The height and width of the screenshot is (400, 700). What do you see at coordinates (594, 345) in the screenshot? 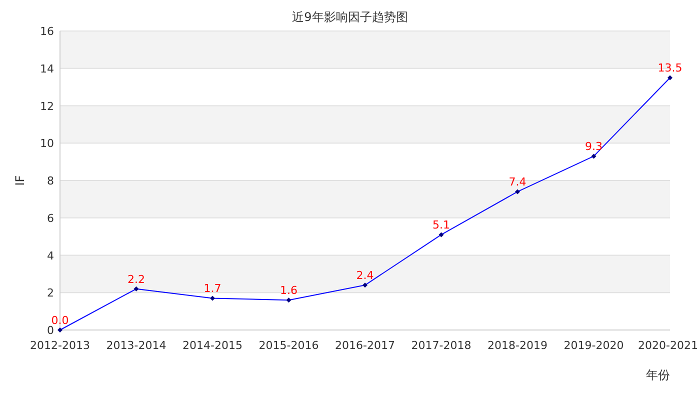
I see `x-tick-label: 2019-2020` at bounding box center [594, 345].